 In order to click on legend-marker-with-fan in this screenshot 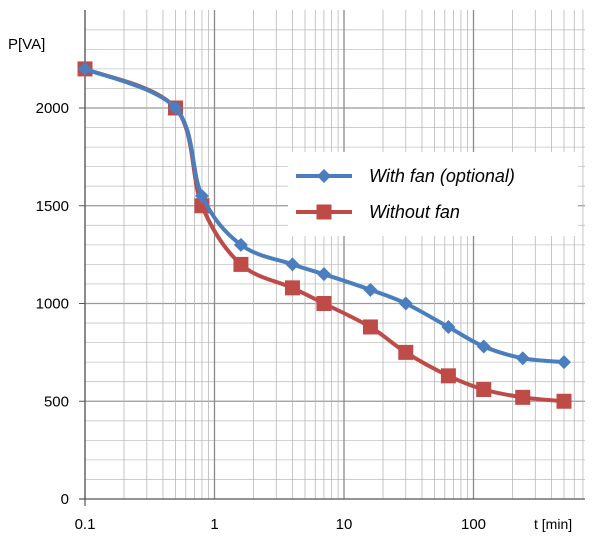, I will do `click(324, 176)`.